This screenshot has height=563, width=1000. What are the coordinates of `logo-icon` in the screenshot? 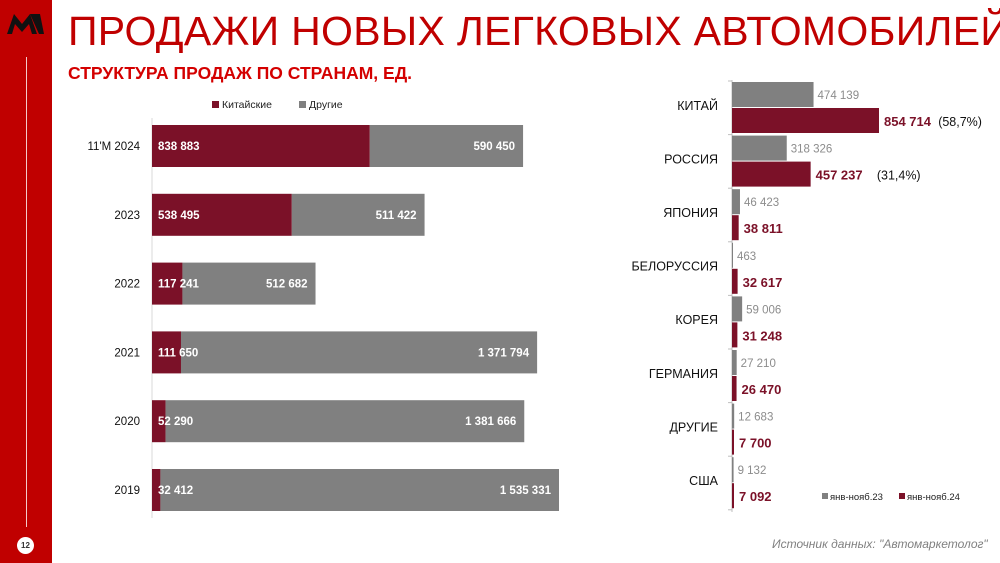 It's located at (25, 24).